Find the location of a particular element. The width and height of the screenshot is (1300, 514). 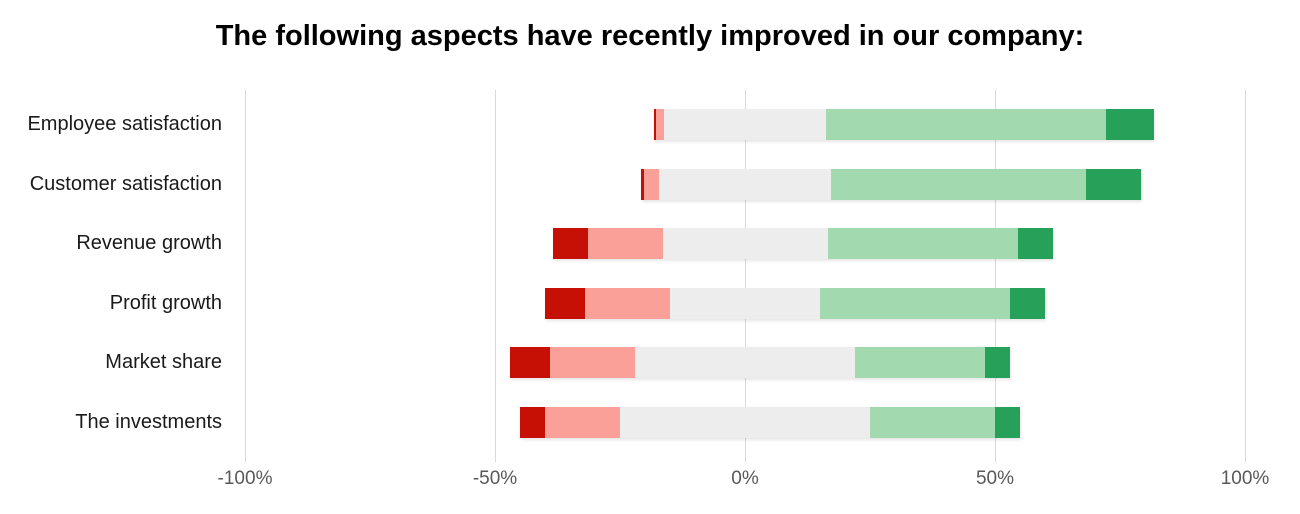

x-tick-label: 50% is located at coordinates (995, 478).